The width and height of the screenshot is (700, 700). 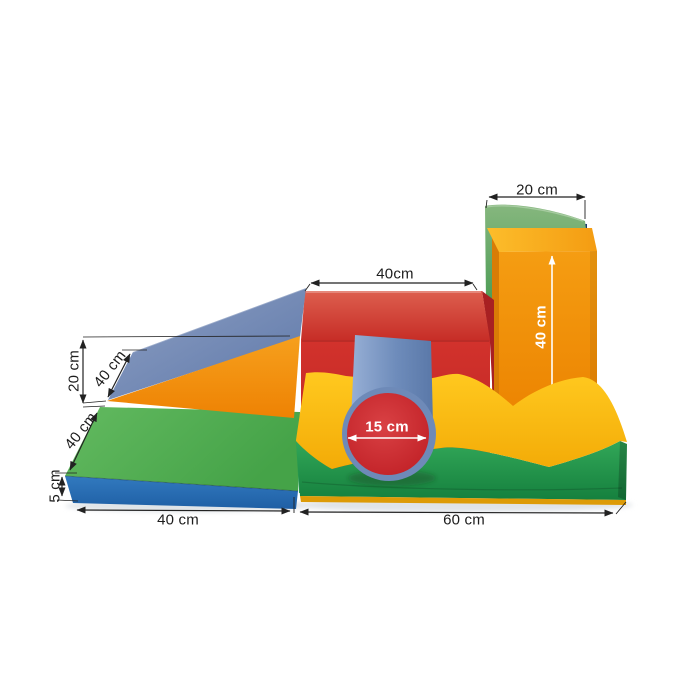 I want to click on ramp-incline-face, so click(x=207, y=344).